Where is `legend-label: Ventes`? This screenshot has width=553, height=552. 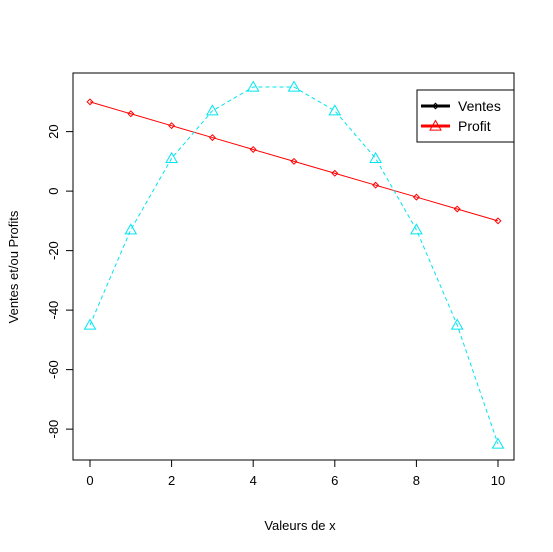
legend-label: Ventes is located at coordinates (479, 106).